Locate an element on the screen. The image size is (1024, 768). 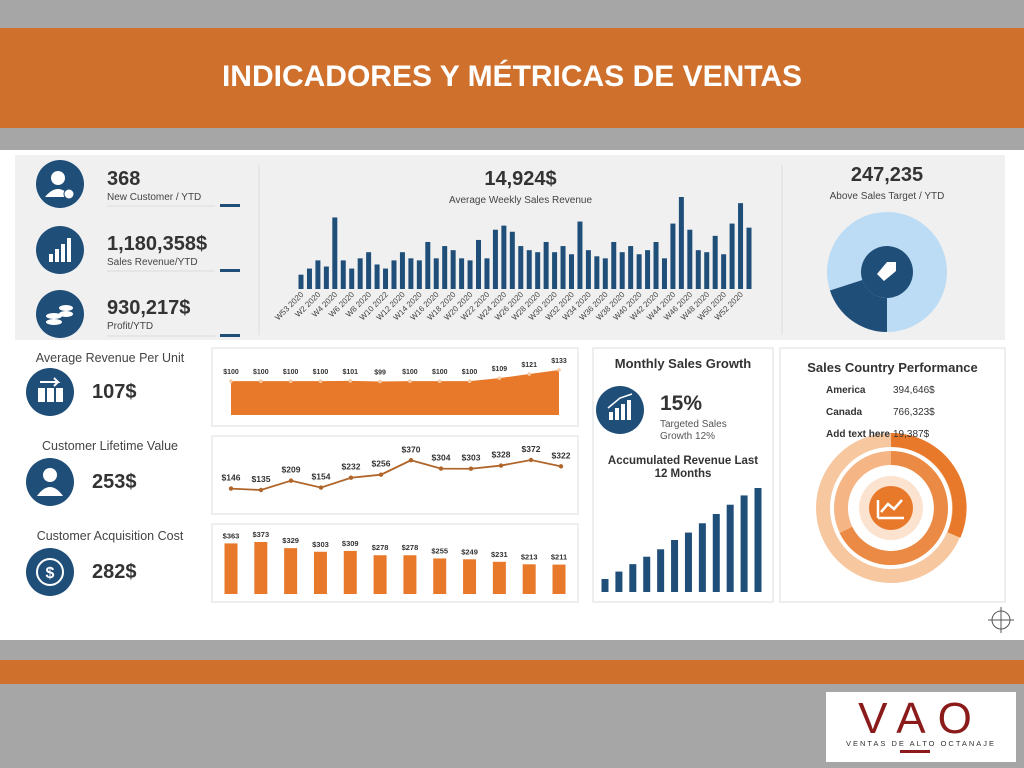
country-value: 766,323$ is located at coordinates (914, 412).